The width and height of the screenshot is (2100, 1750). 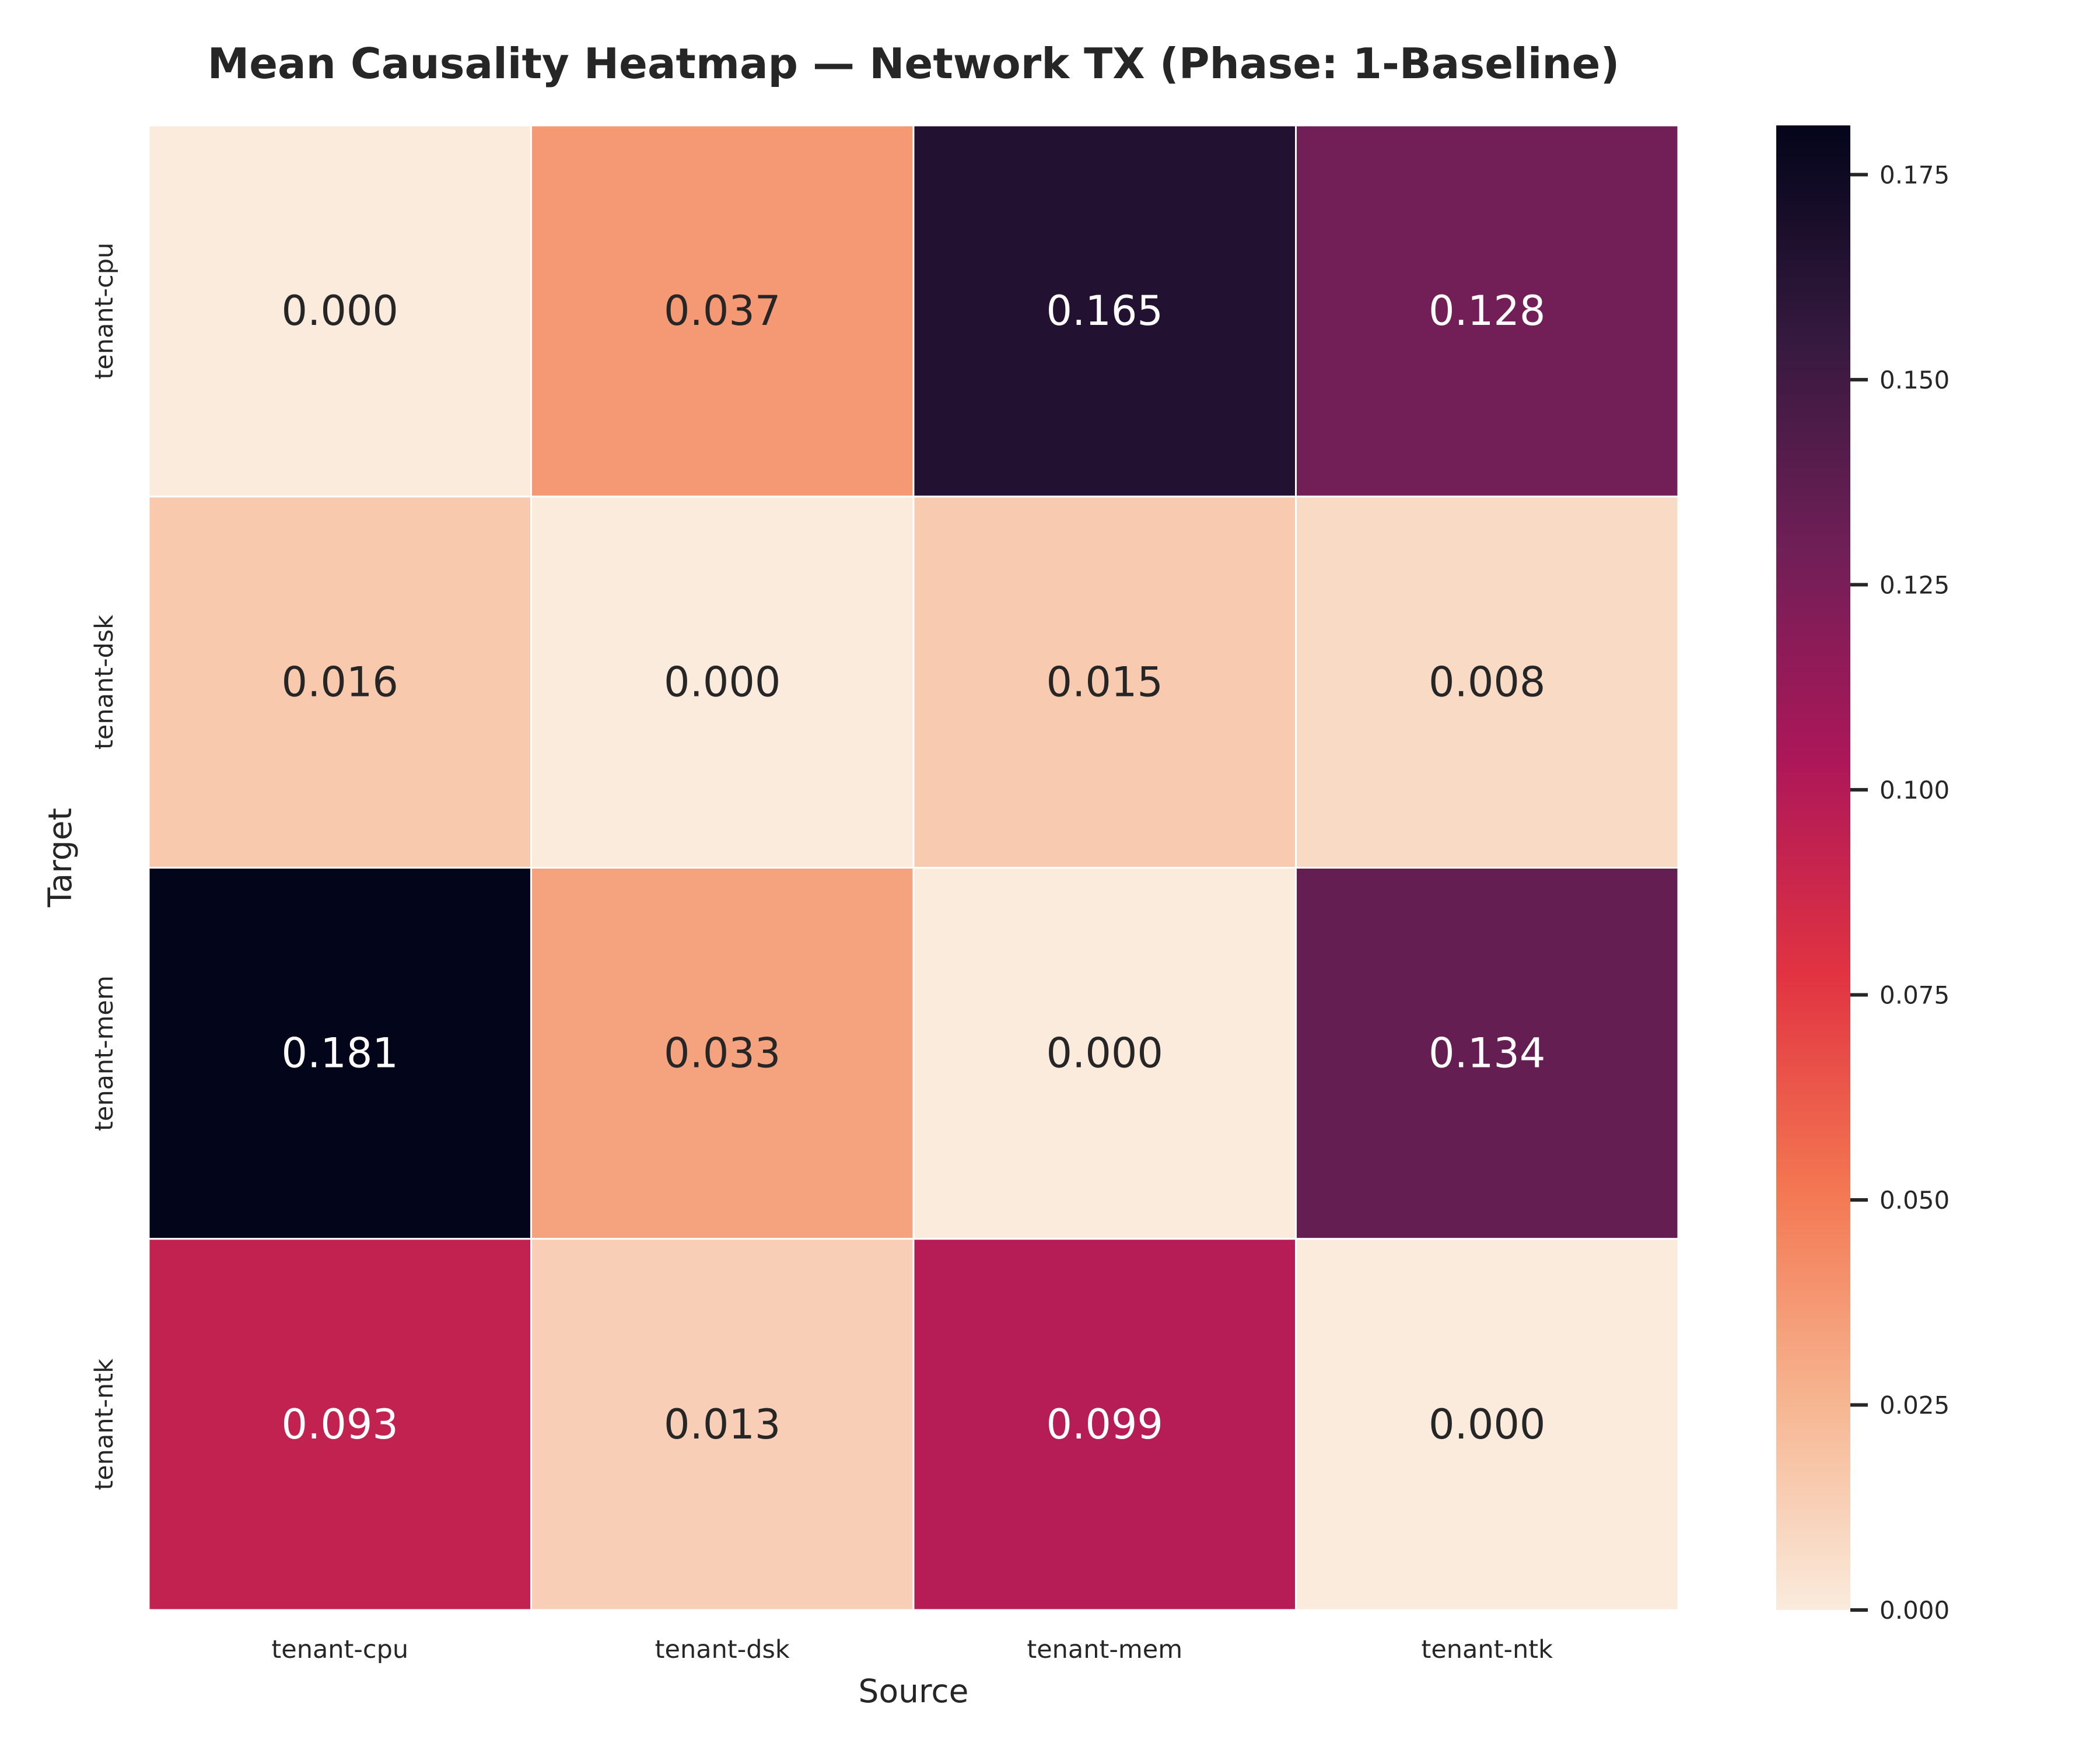 I want to click on x-tick-label-3: tenant-ntk, so click(x=1487, y=1650).